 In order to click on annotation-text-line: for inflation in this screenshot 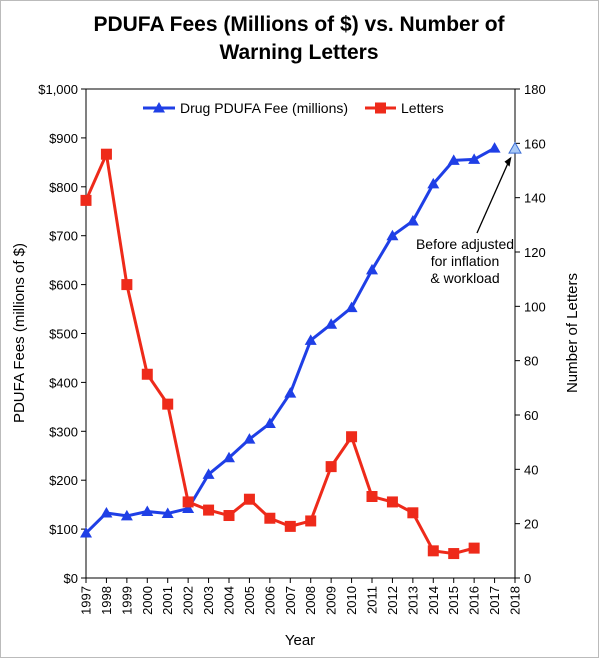, I will do `click(465, 261)`.